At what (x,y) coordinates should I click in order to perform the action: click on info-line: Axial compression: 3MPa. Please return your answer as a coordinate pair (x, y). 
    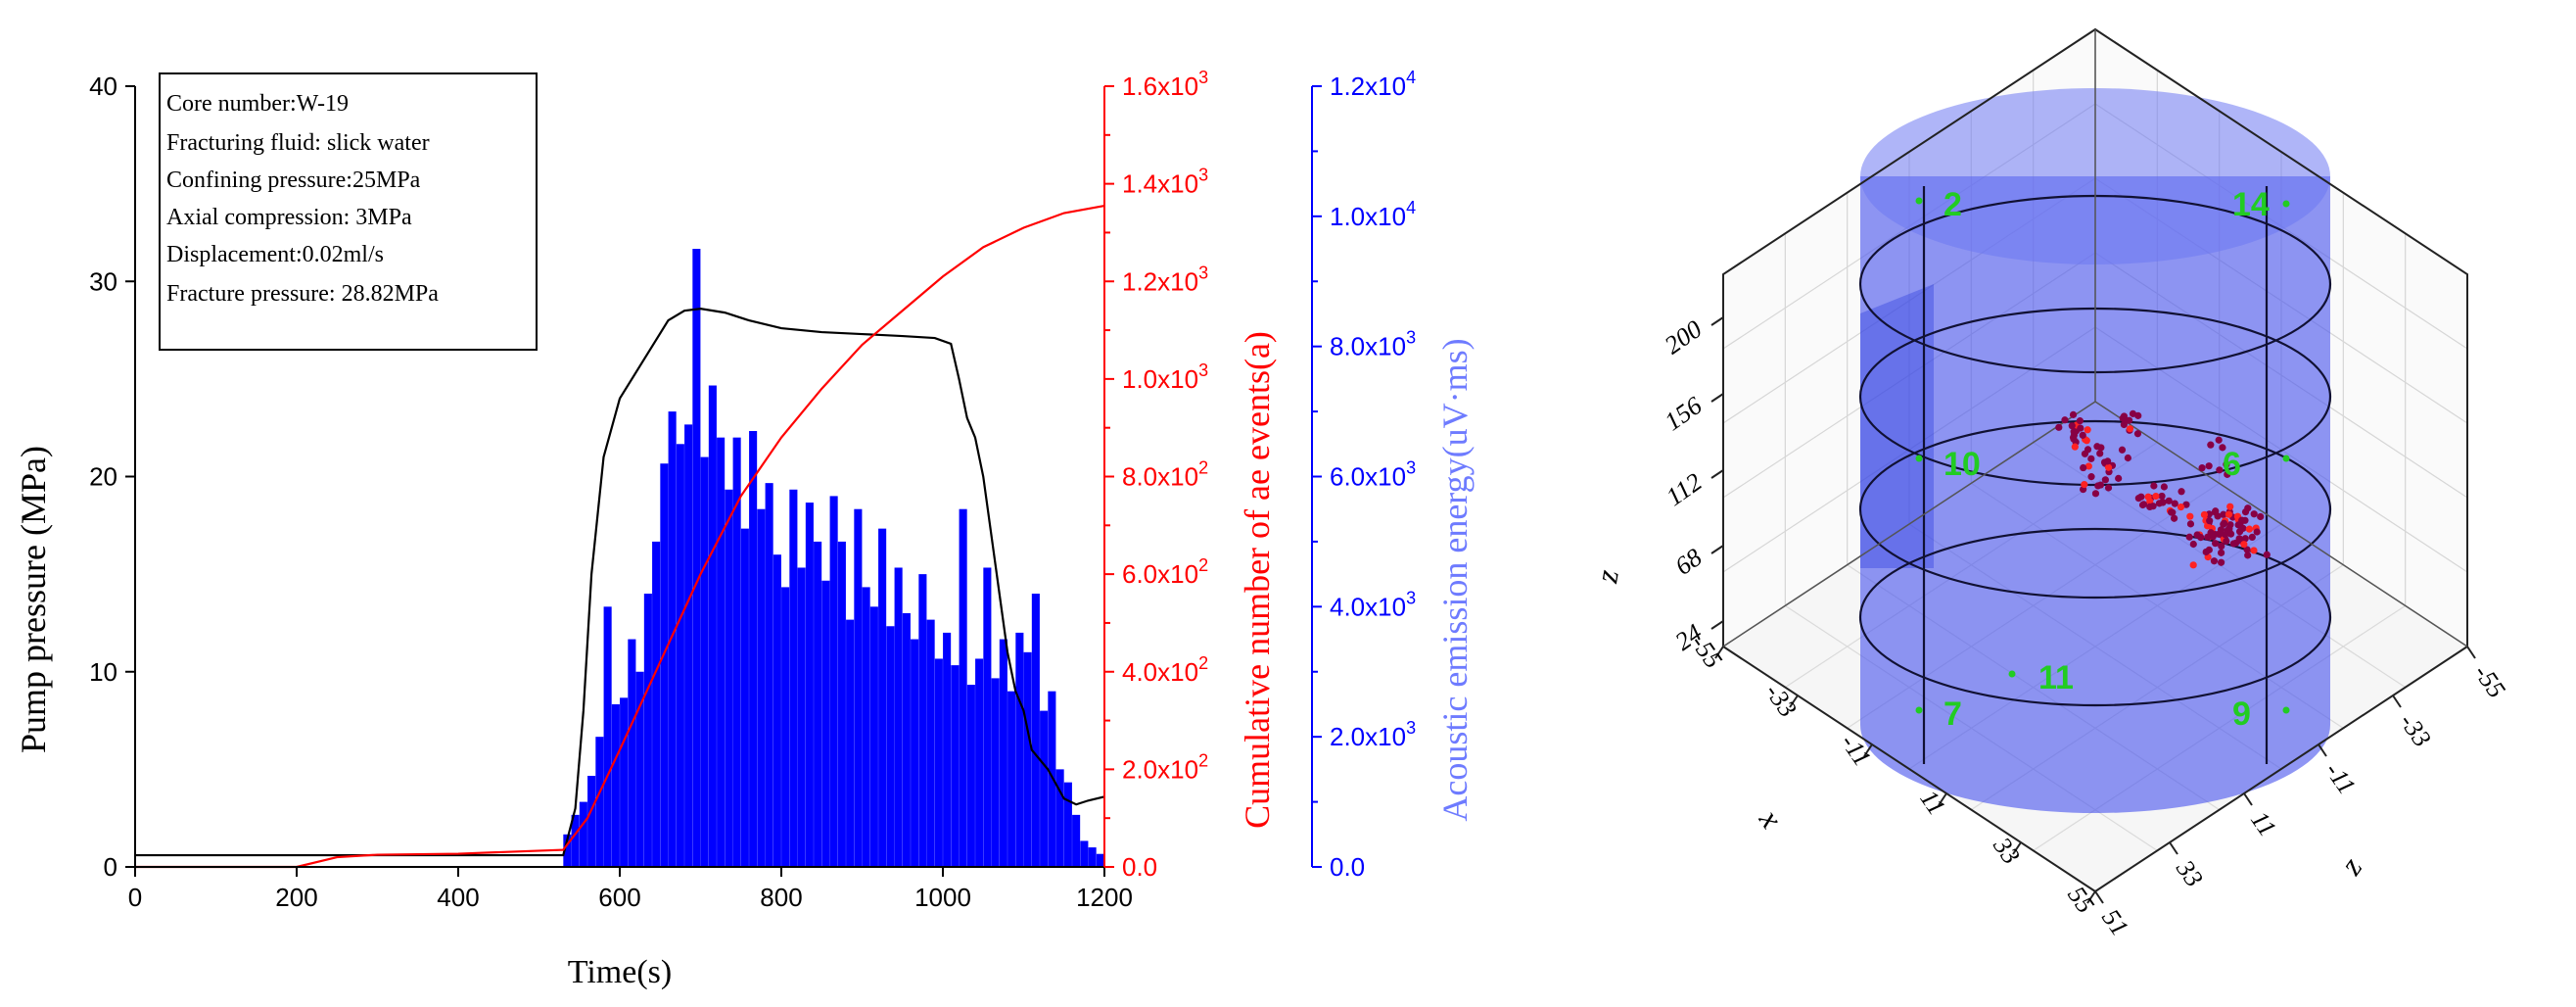
    Looking at the image, I should click on (289, 217).